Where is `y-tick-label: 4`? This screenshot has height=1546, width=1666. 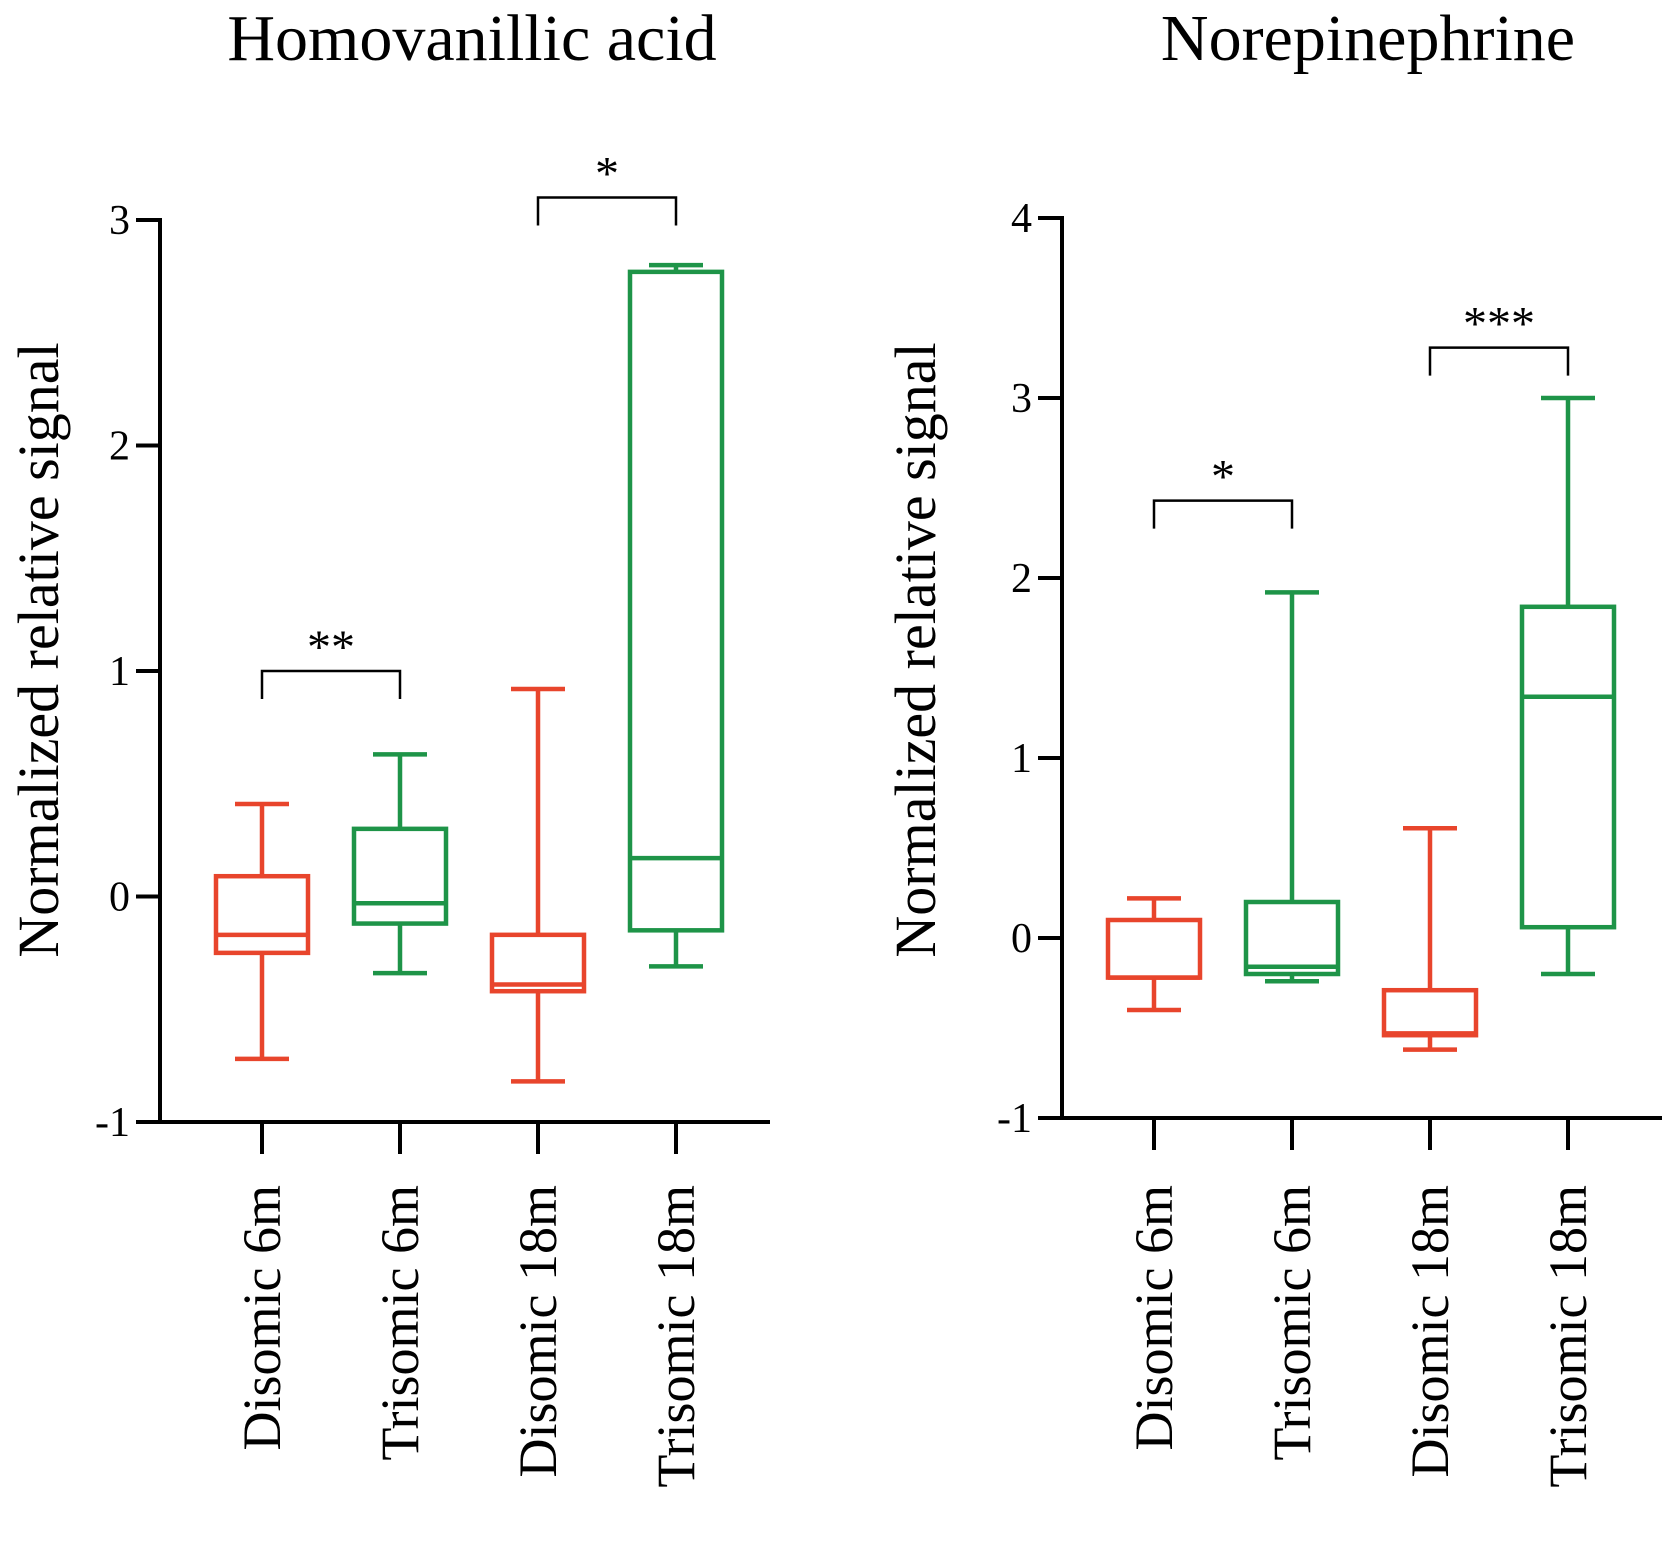 y-tick-label: 4 is located at coordinates (1021, 219).